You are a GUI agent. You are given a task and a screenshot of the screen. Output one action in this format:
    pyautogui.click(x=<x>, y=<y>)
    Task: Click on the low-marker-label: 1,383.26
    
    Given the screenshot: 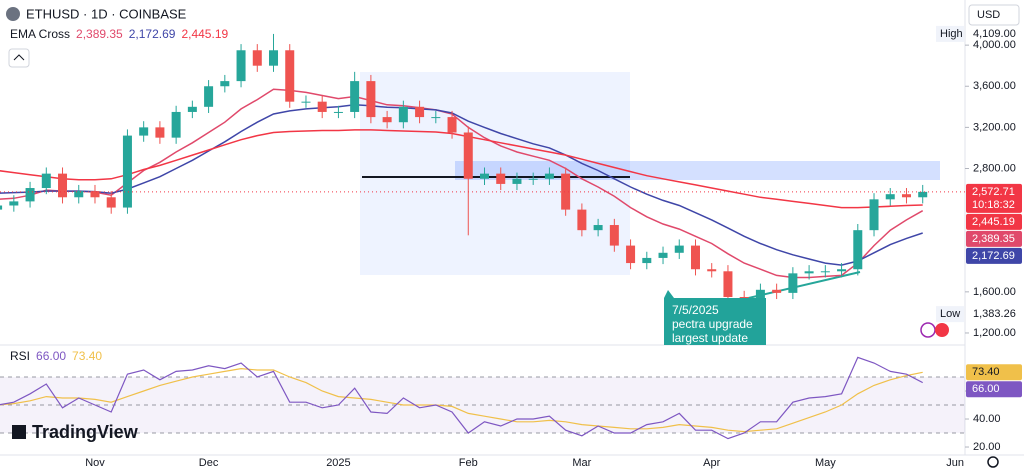 What is the action you would take?
    pyautogui.click(x=994, y=314)
    